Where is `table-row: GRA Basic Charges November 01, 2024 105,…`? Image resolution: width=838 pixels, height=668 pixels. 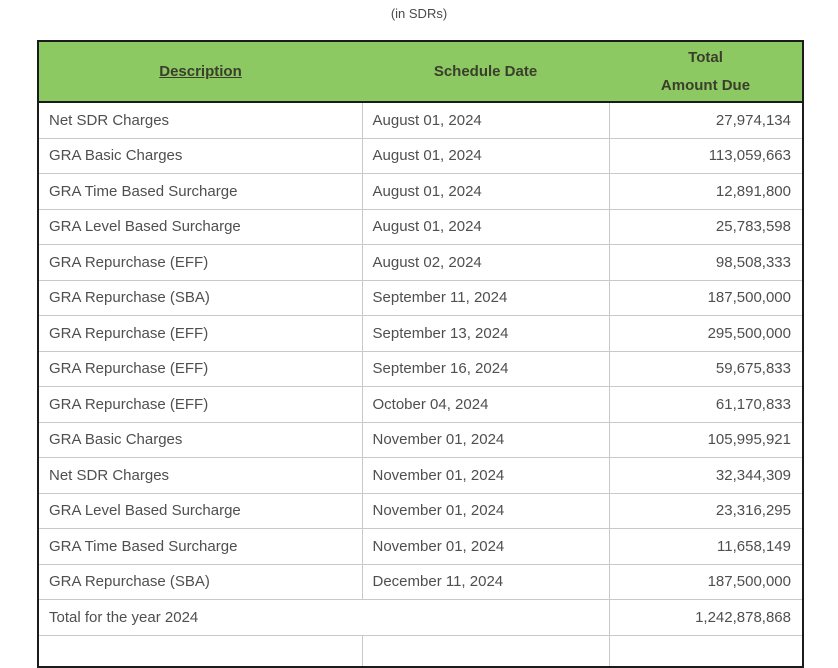
table-row: GRA Basic Charges November 01, 2024 105,… is located at coordinates (420, 440).